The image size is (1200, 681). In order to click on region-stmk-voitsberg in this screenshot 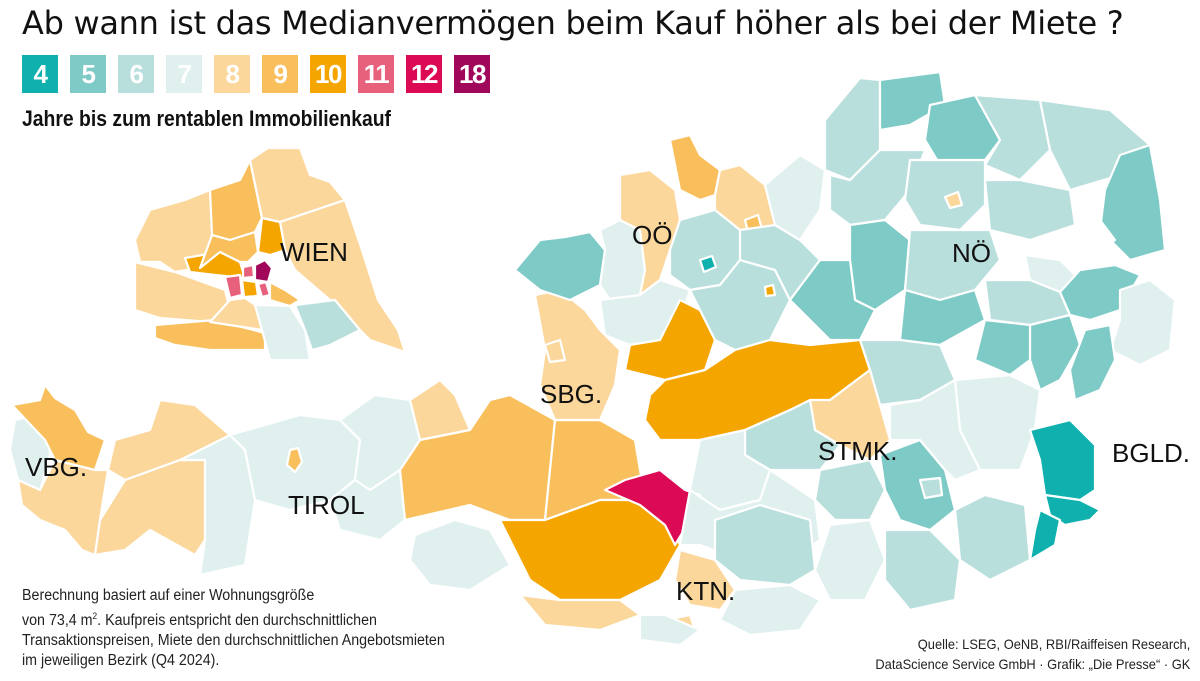, I will do `click(850, 490)`.